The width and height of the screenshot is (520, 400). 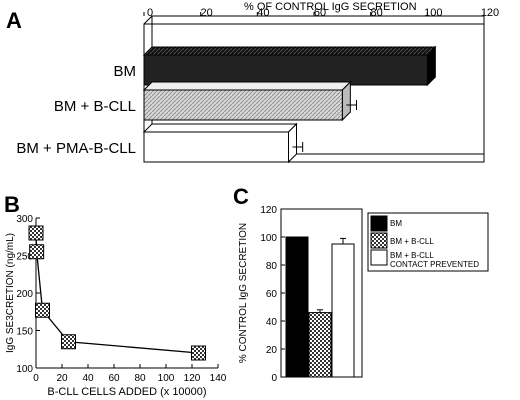 I want to click on panel-c-legend-label-line: BM, so click(x=396, y=223).